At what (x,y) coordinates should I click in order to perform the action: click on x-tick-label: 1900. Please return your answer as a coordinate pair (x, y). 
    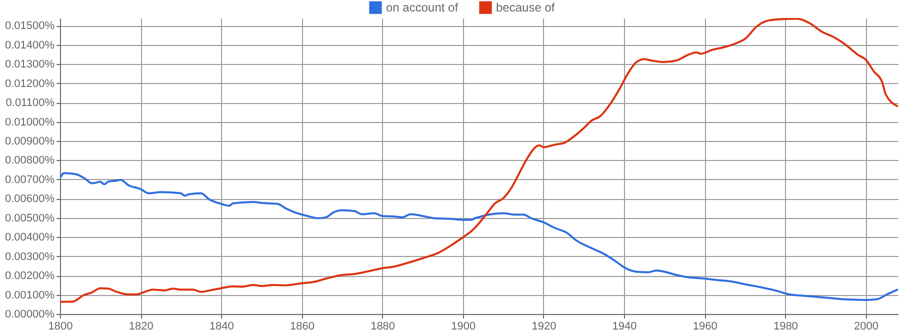
    Looking at the image, I should click on (463, 325).